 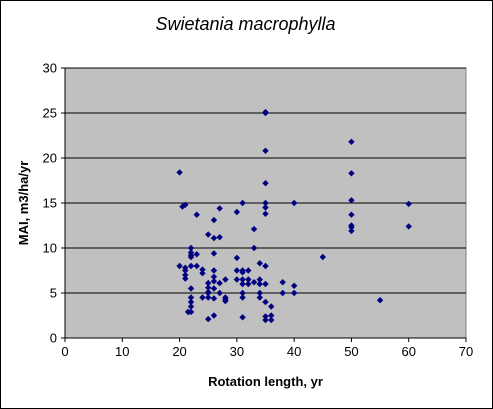 What do you see at coordinates (50, 158) in the screenshot?
I see `y-tick-label: 20` at bounding box center [50, 158].